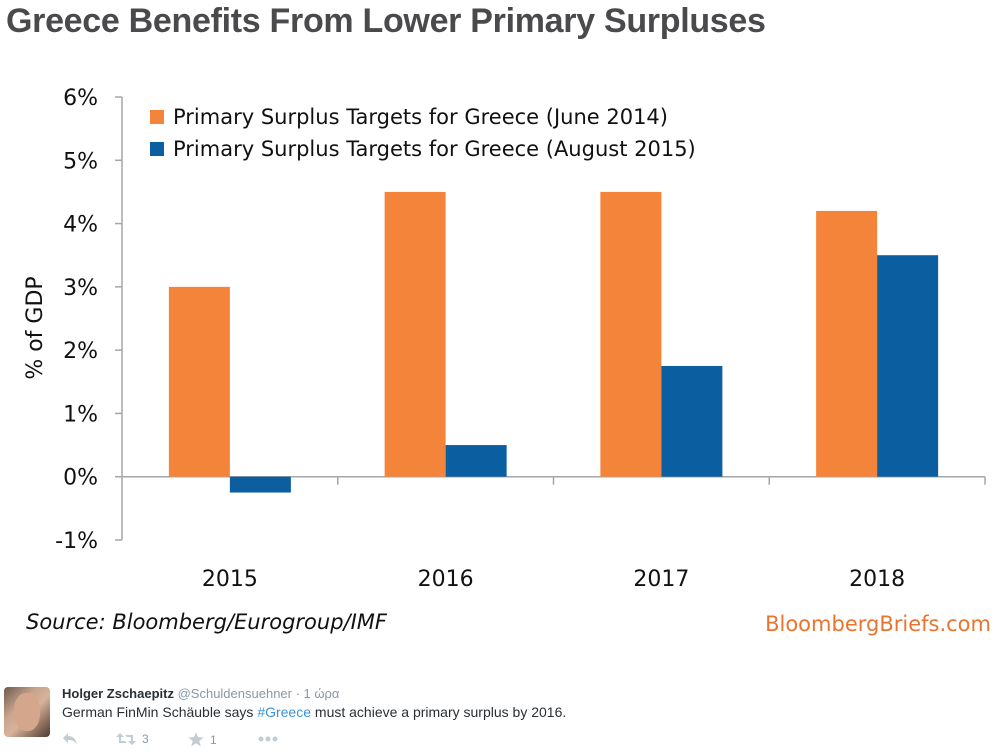  I want to click on bar-august-2015-2015, so click(260, 484).